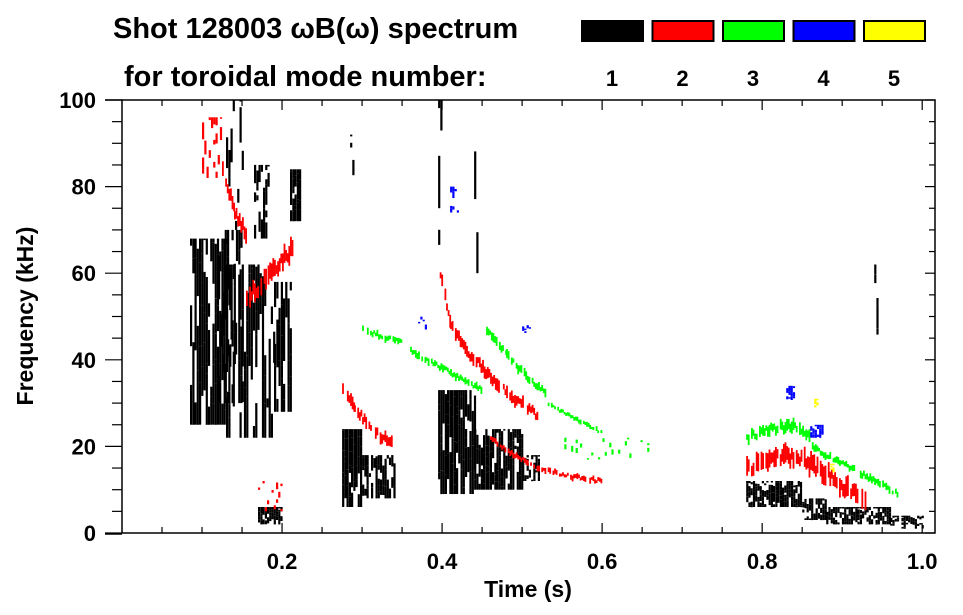  I want to click on chart-subtitle: for toroidal mode number:, so click(305, 77).